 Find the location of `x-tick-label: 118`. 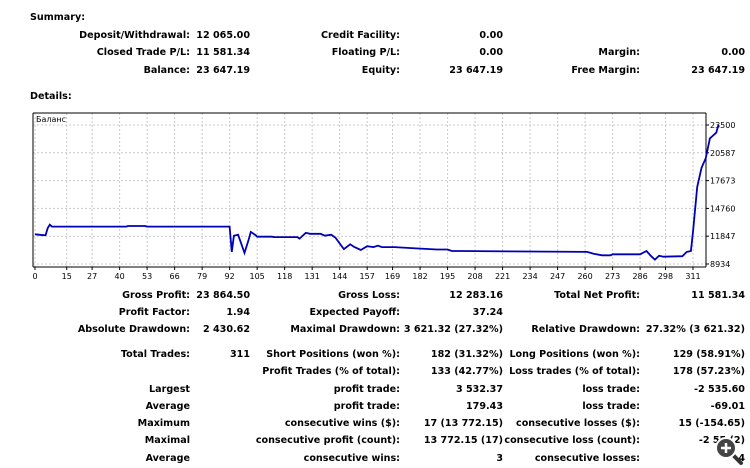

x-tick-label: 118 is located at coordinates (284, 276).